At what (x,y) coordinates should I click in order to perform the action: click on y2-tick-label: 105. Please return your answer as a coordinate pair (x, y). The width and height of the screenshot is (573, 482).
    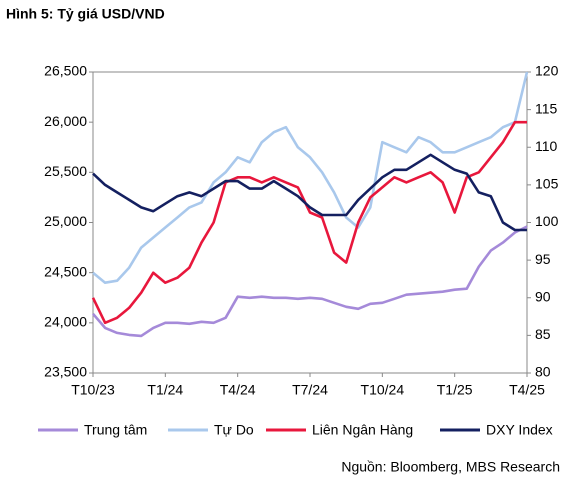
    Looking at the image, I should click on (547, 184).